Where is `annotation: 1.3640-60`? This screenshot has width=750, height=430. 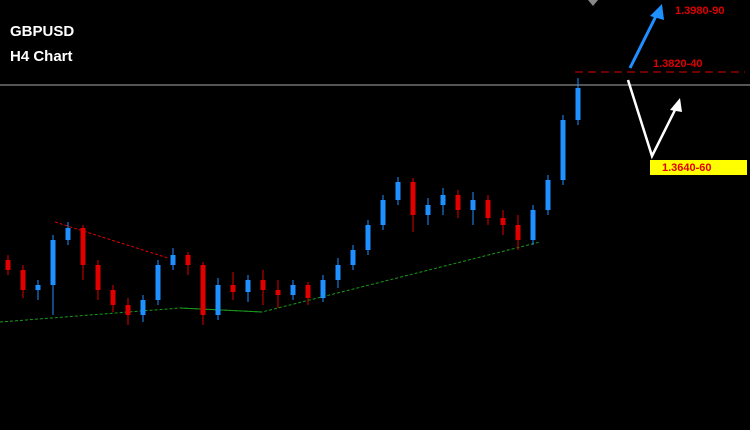 annotation: 1.3640-60 is located at coordinates (687, 168).